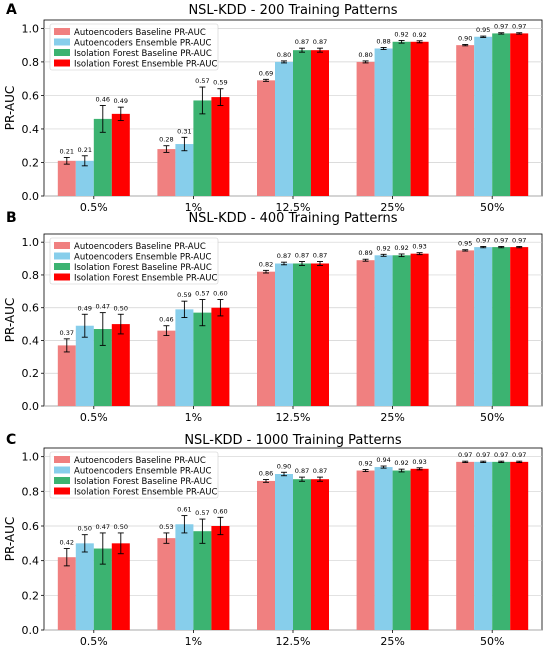 This screenshot has width=550, height=654. Describe the element at coordinates (365, 253) in the screenshot. I see `data-label: 0.89` at that location.